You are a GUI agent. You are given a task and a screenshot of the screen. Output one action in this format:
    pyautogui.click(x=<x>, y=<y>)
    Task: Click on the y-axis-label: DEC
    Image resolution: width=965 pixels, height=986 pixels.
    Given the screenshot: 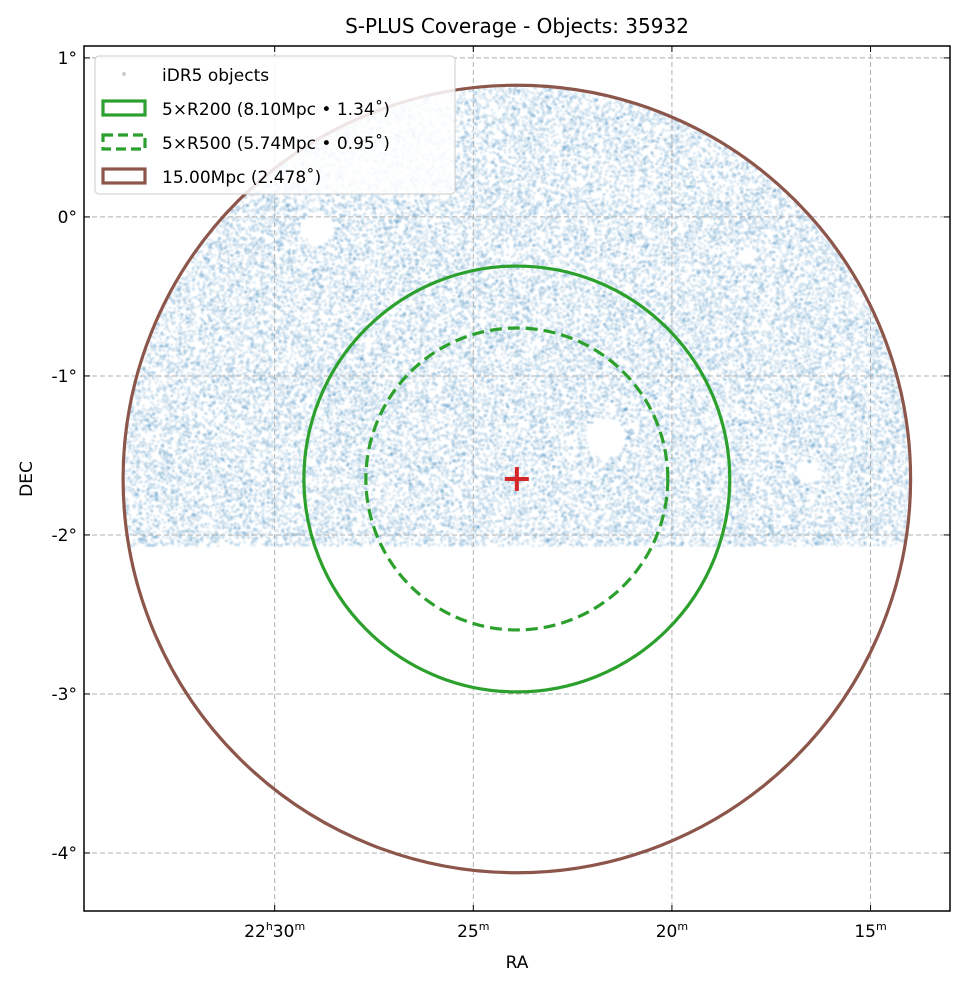 What is the action you would take?
    pyautogui.click(x=27, y=479)
    